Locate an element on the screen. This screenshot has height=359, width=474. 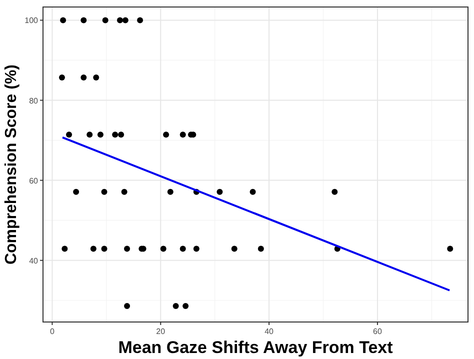
y-tick-label: 40 is located at coordinates (34, 261).